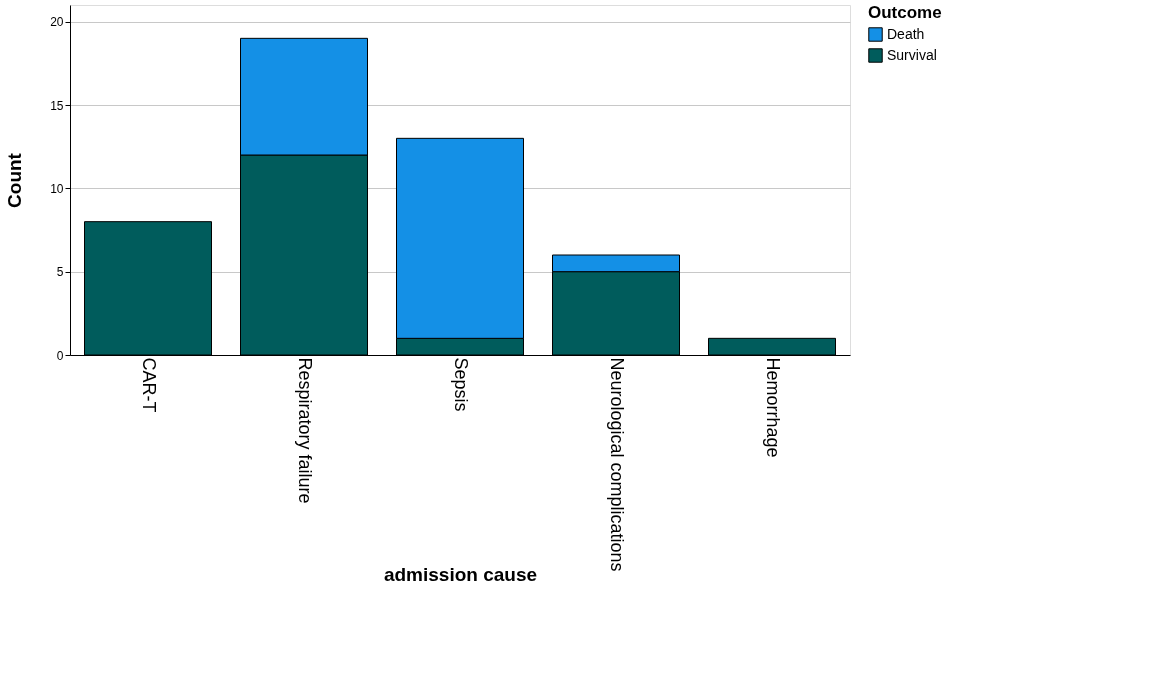 This screenshot has width=1165, height=698. I want to click on x-tick-label: CAR-T, so click(149, 385).